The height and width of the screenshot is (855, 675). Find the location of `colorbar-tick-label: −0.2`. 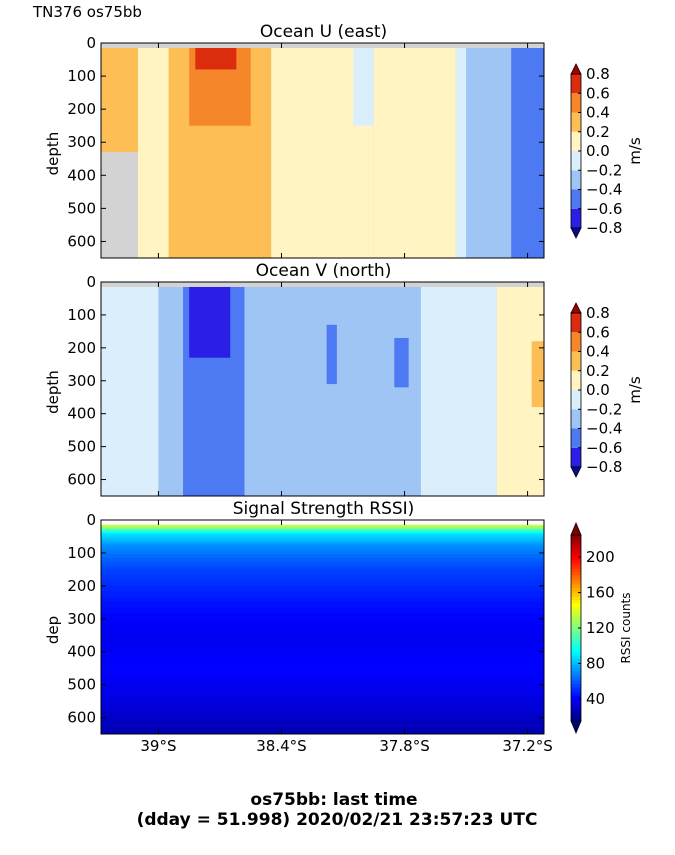

colorbar-tick-label: −0.2 is located at coordinates (604, 409).